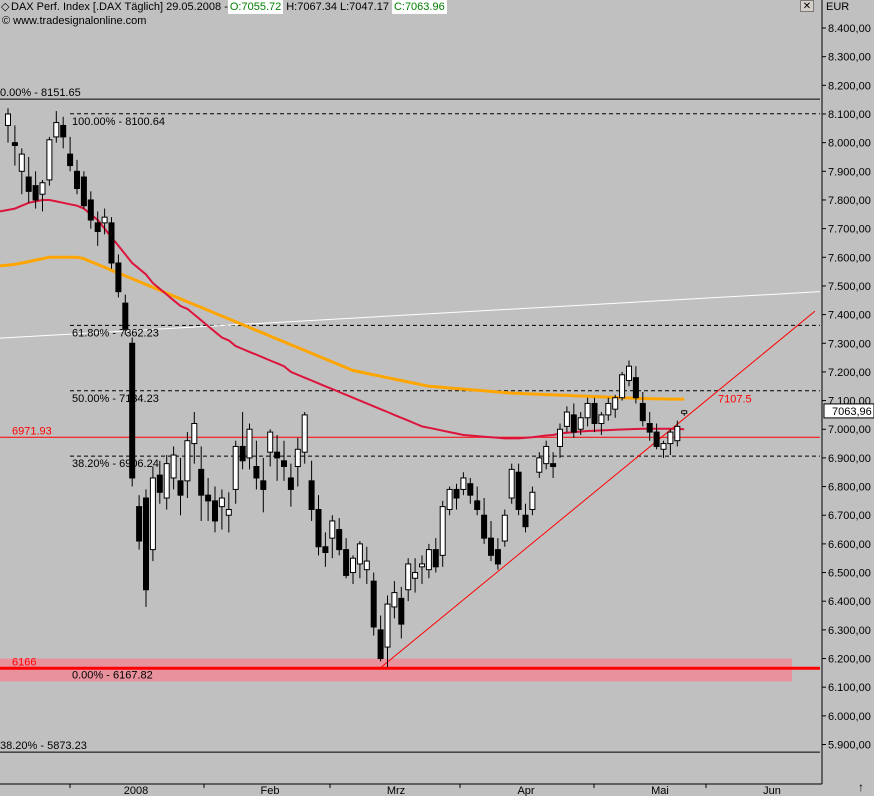 The width and height of the screenshot is (874, 796). I want to click on low-value: L:7047.17, so click(364, 7).